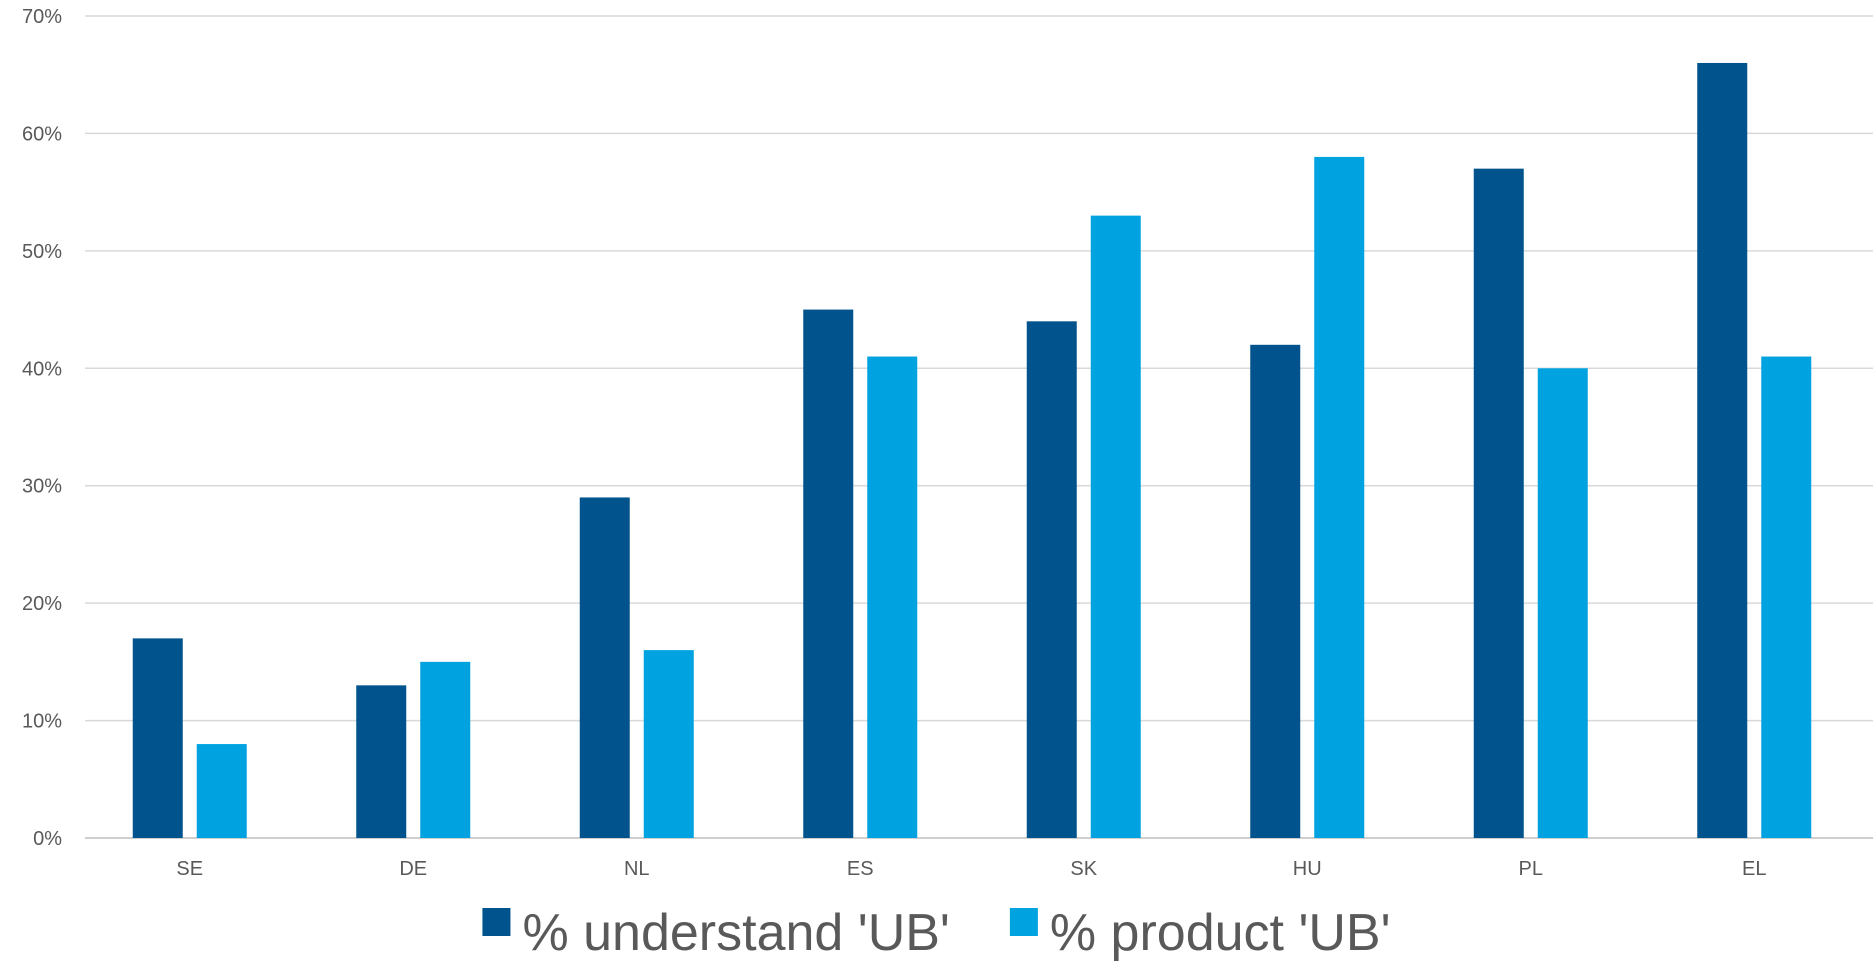 This screenshot has width=1873, height=961. Describe the element at coordinates (1531, 869) in the screenshot. I see `x-tick-label: PL` at that location.